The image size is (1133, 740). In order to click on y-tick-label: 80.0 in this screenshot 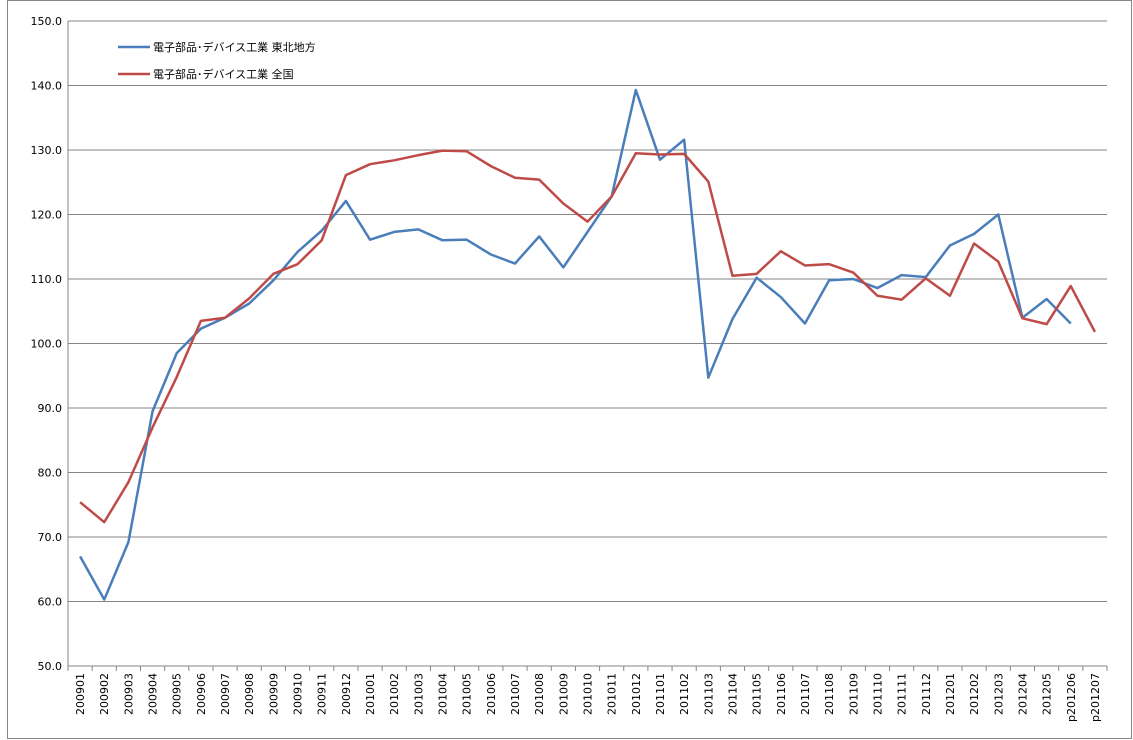, I will do `click(50, 473)`.